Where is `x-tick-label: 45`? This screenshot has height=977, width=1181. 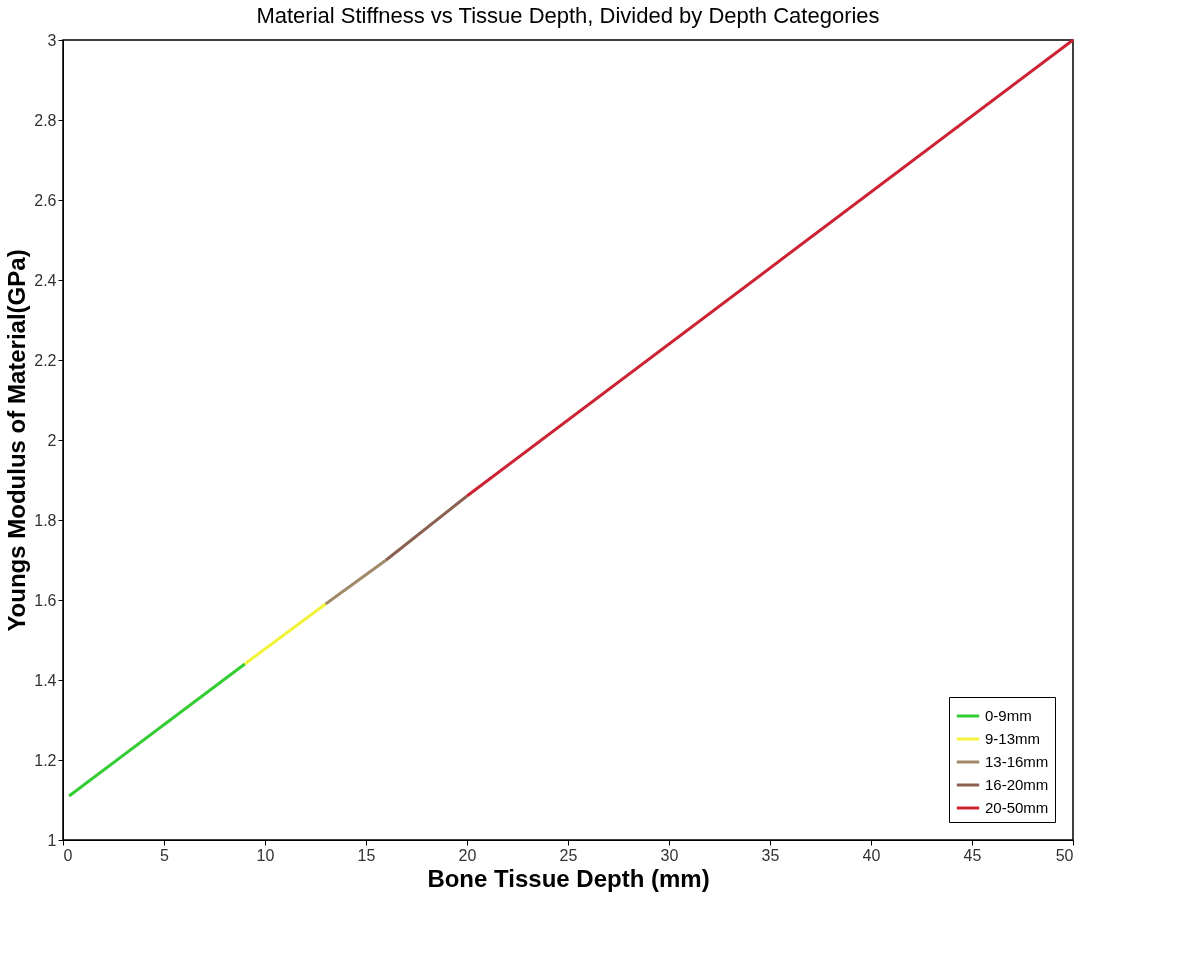
x-tick-label: 45 is located at coordinates (972, 855).